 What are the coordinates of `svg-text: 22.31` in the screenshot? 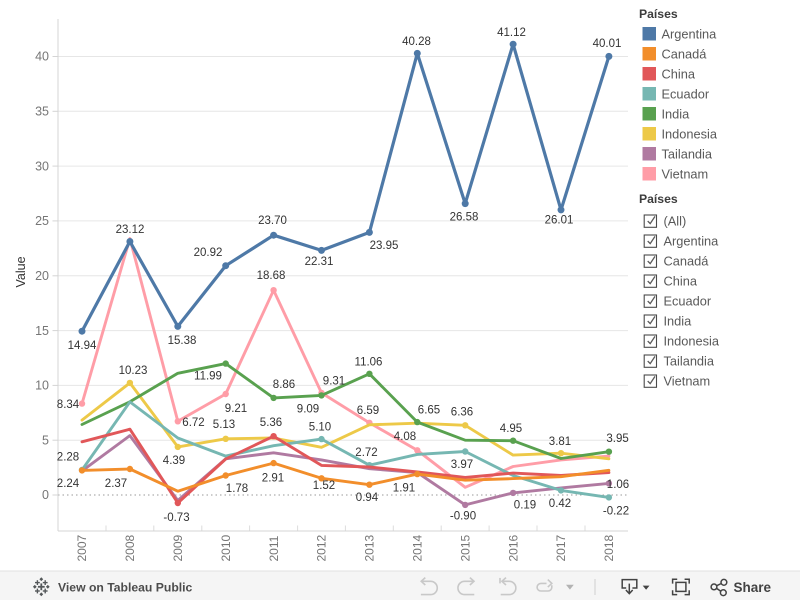 It's located at (319, 262).